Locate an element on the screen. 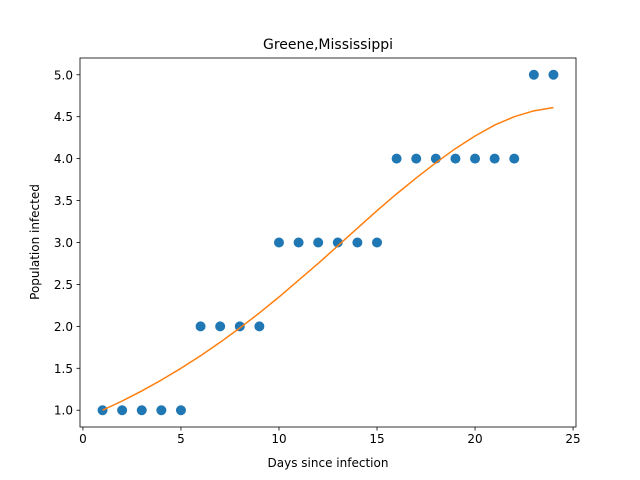  x-tick-label: 25 is located at coordinates (572, 439).